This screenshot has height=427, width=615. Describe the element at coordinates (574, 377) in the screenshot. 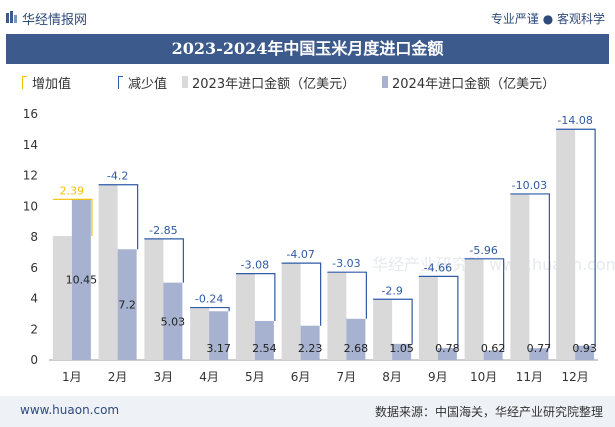

I see `x-tick-label: 12月` at that location.